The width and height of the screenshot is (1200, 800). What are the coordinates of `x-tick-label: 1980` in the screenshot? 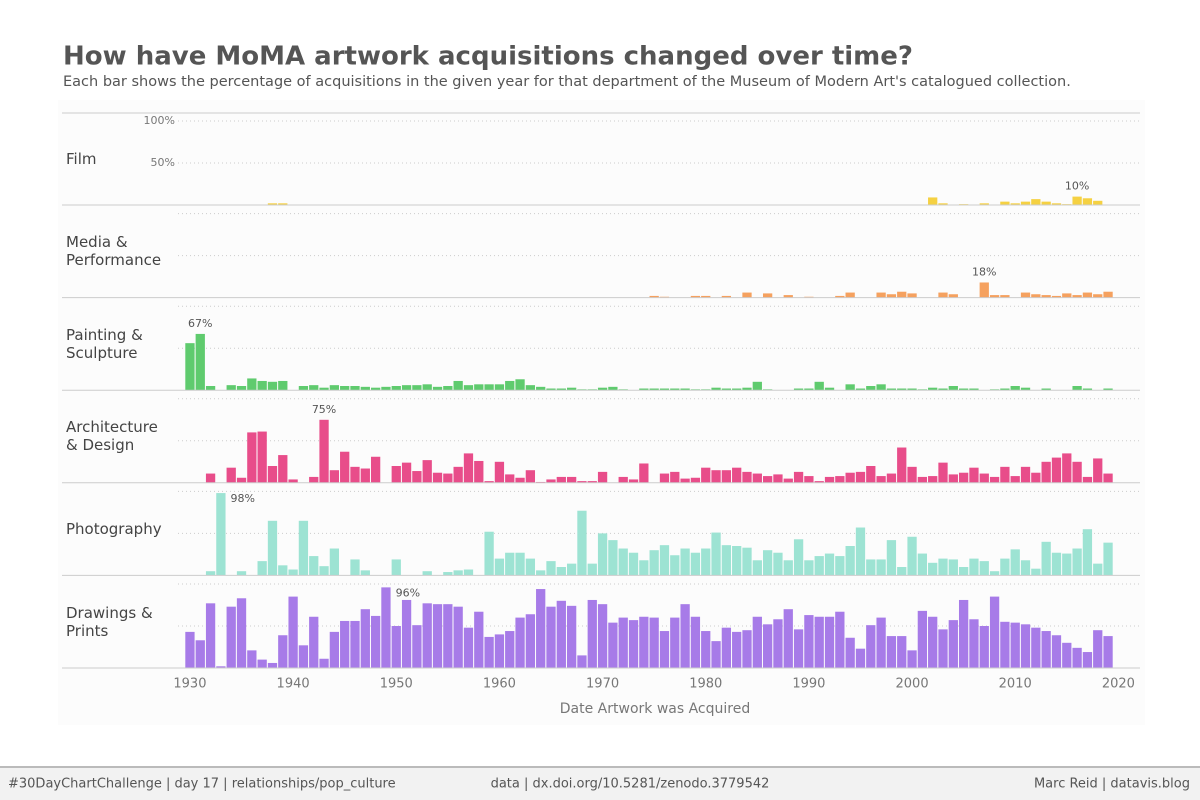 It's located at (705, 684).